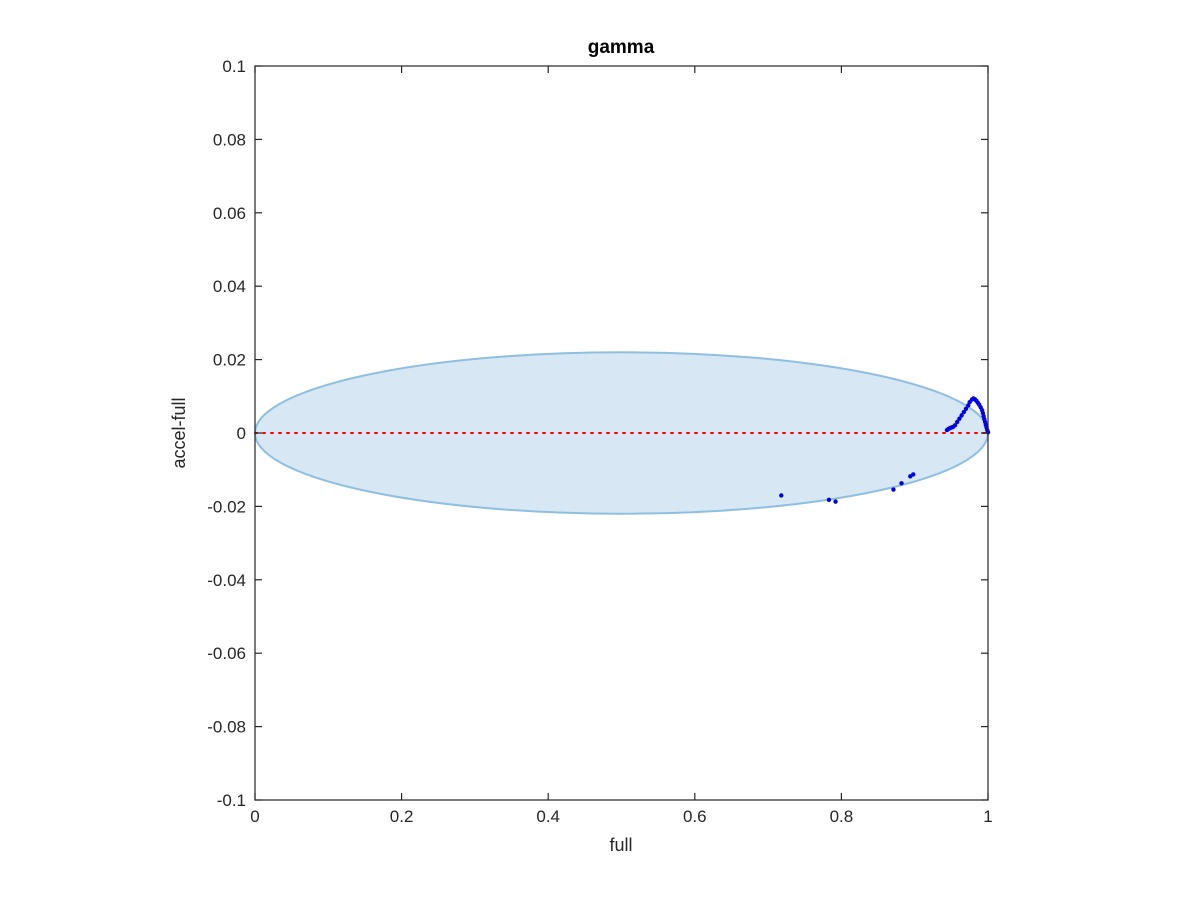 The width and height of the screenshot is (1200, 900). What do you see at coordinates (229, 360) in the screenshot?
I see `y-tick-label-6: 0.02` at bounding box center [229, 360].